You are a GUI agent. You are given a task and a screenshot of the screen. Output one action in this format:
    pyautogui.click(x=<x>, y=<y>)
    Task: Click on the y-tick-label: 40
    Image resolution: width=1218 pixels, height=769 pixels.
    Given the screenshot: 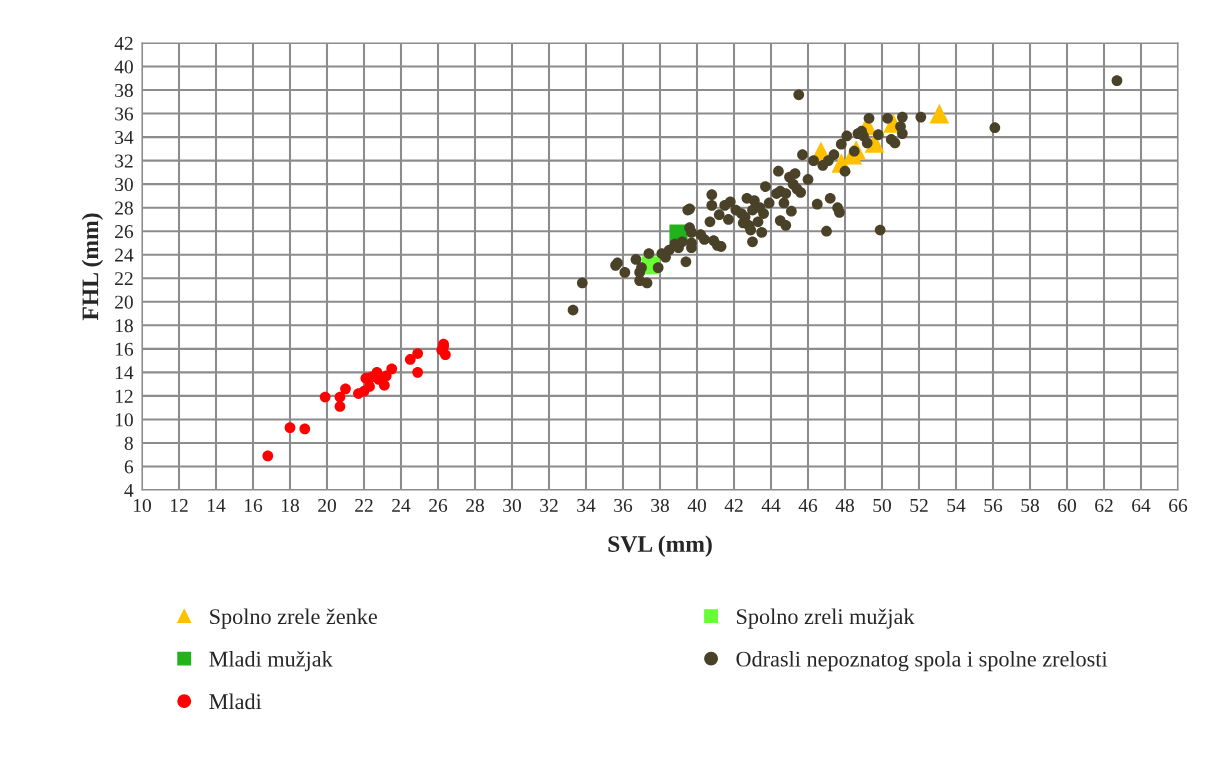 What is the action you would take?
    pyautogui.click(x=123, y=67)
    